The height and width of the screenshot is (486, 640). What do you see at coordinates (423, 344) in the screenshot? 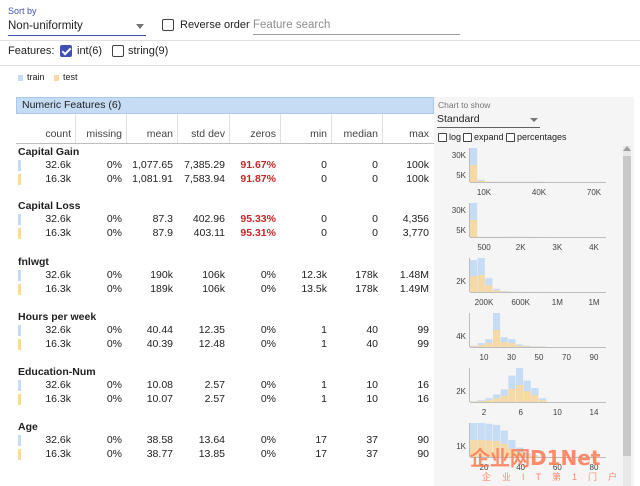
I see `cell-max: 99` at bounding box center [423, 344].